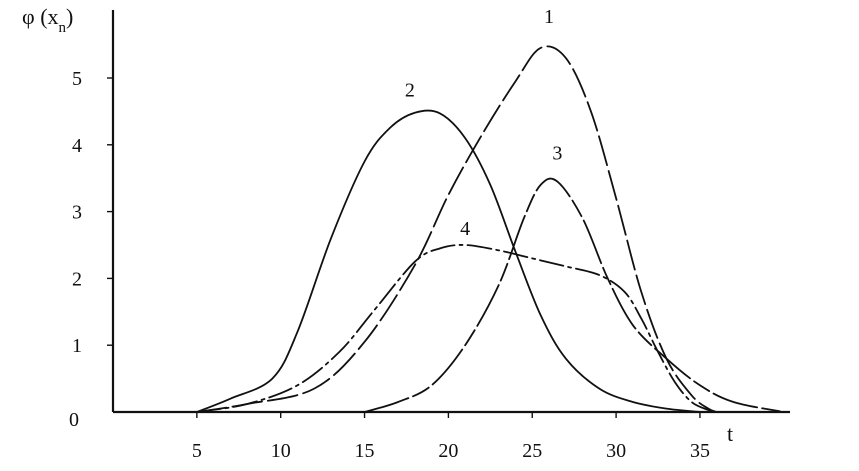  I want to click on y-tick-label-4: 4, so click(77, 146).